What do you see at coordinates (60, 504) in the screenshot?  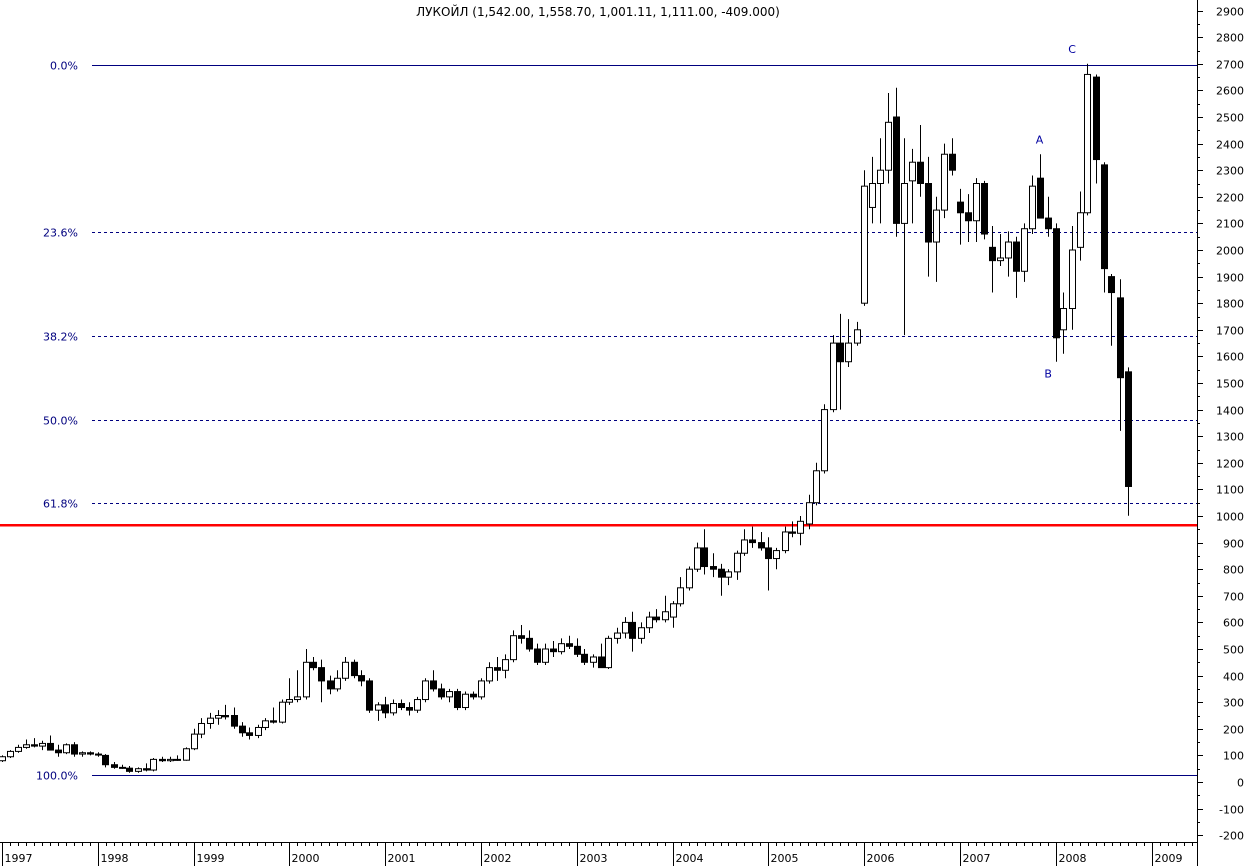 I see `fib-level-label: 61.8%` at bounding box center [60, 504].